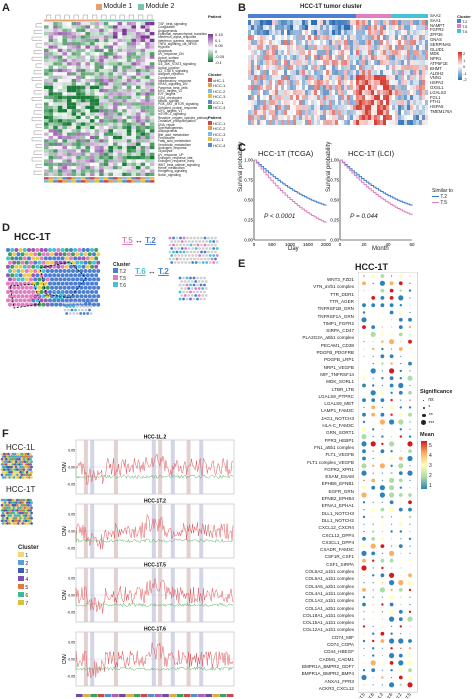 This screenshot has height=699, width=474. What do you see at coordinates (38, 25) in the screenshot?
I see `left-dendrogram-branch` at bounding box center [38, 25].